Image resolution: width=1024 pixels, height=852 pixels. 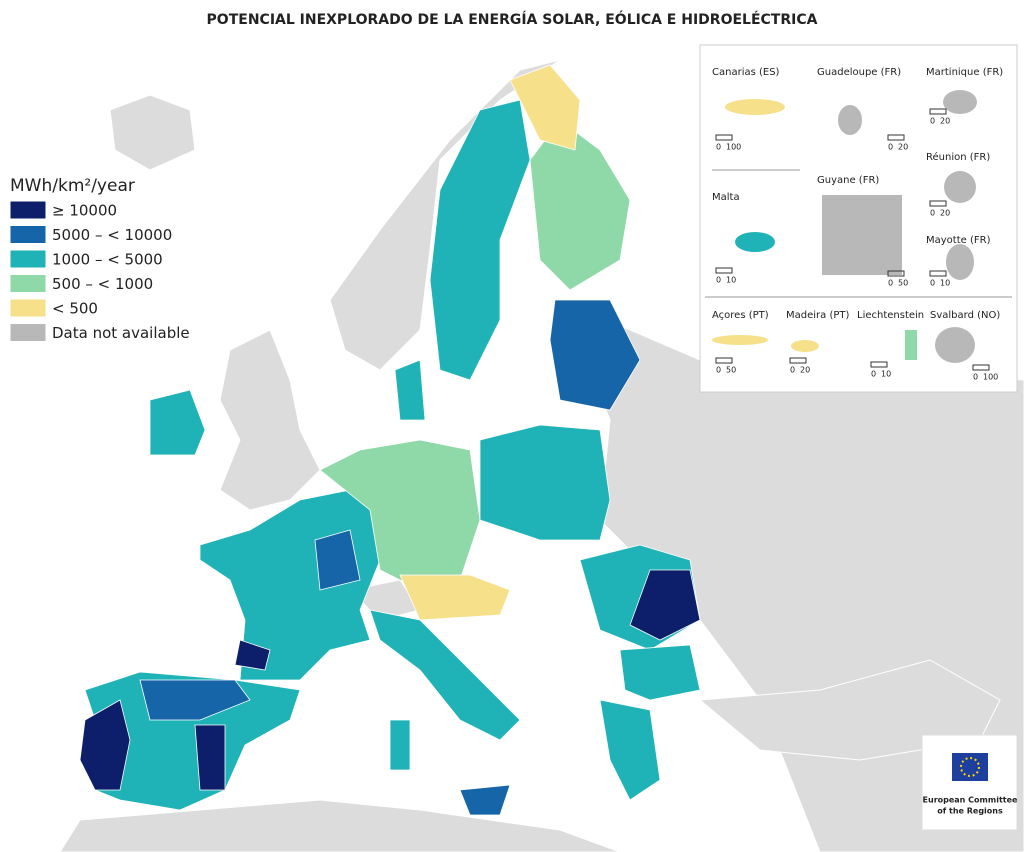 I want to click on logo-box, so click(x=969, y=782).